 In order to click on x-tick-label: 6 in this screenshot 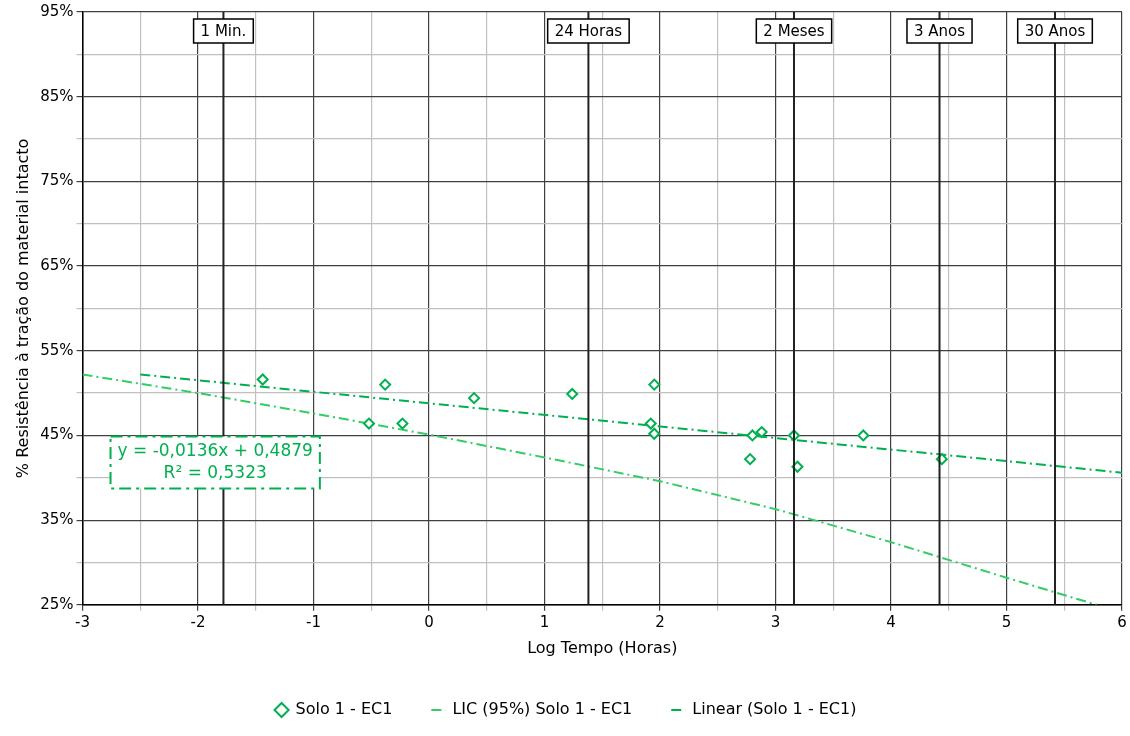, I will do `click(1122, 621)`.